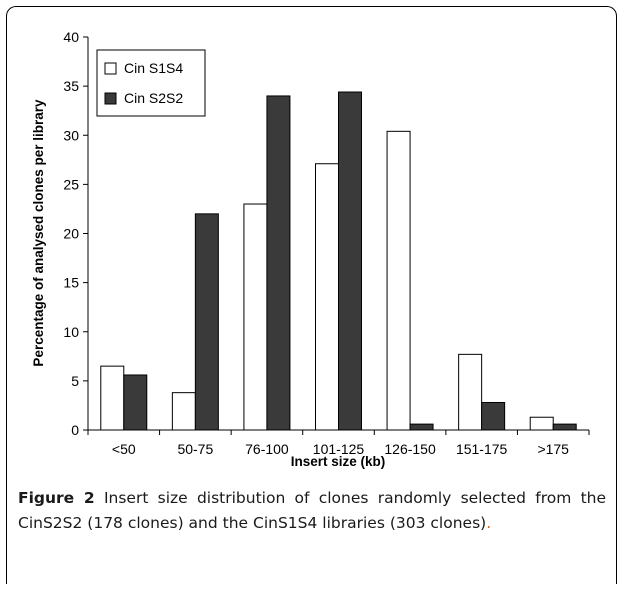  What do you see at coordinates (71, 332) in the screenshot?
I see `y-tick-label: 10` at bounding box center [71, 332].